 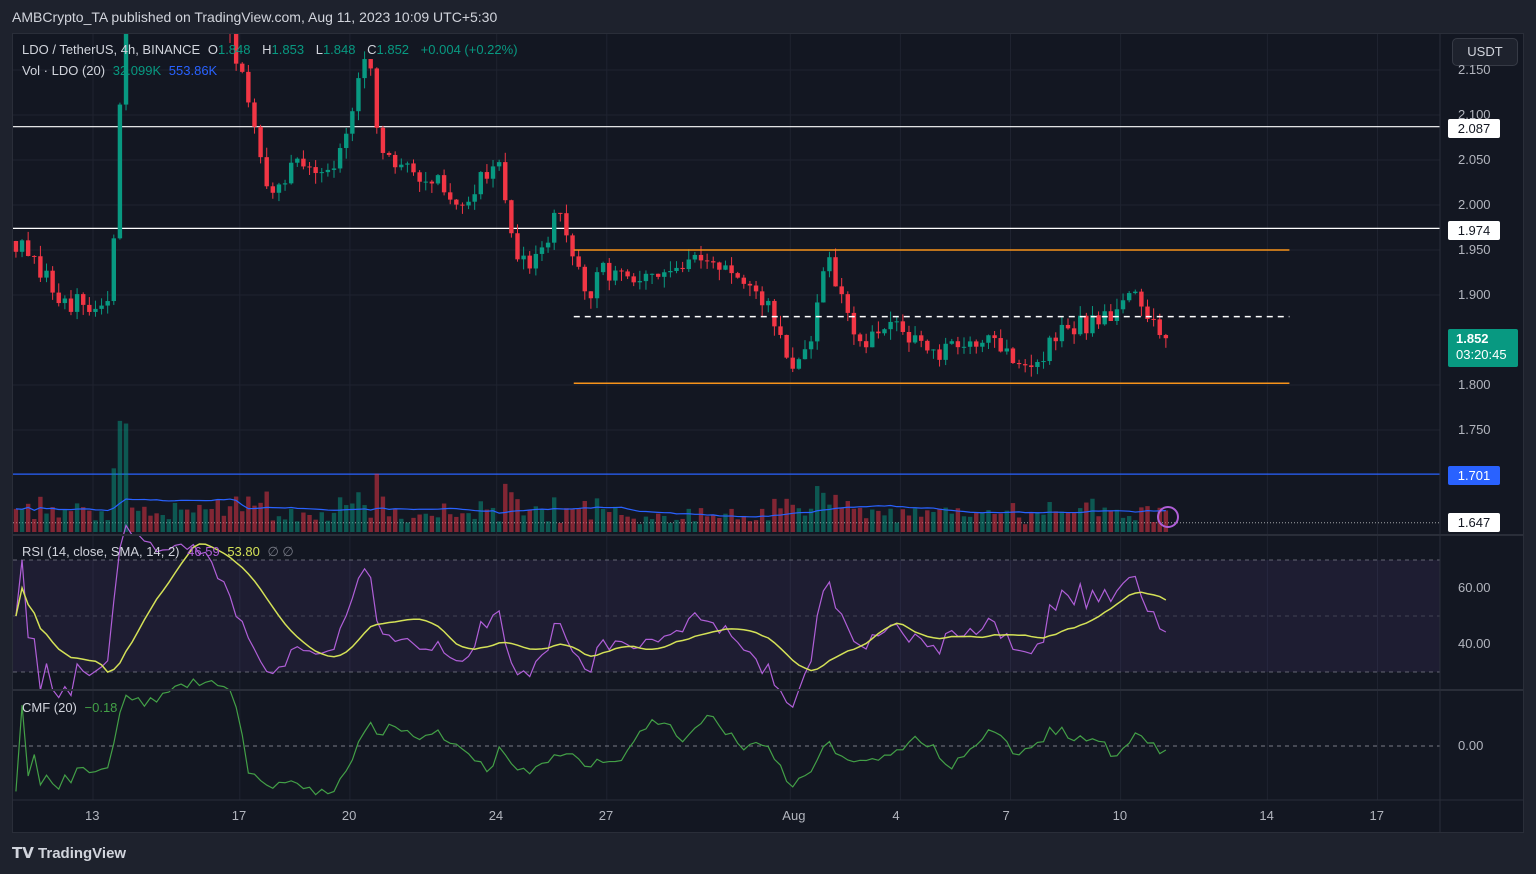 What do you see at coordinates (92, 815) in the screenshot?
I see `time-tick: 13` at bounding box center [92, 815].